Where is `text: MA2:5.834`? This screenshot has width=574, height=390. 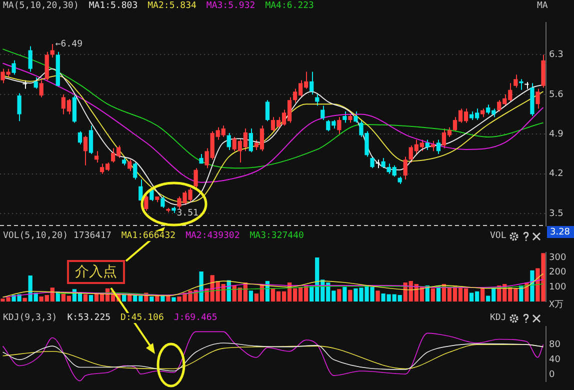
text: MA2:5.834 is located at coordinates (172, 6).